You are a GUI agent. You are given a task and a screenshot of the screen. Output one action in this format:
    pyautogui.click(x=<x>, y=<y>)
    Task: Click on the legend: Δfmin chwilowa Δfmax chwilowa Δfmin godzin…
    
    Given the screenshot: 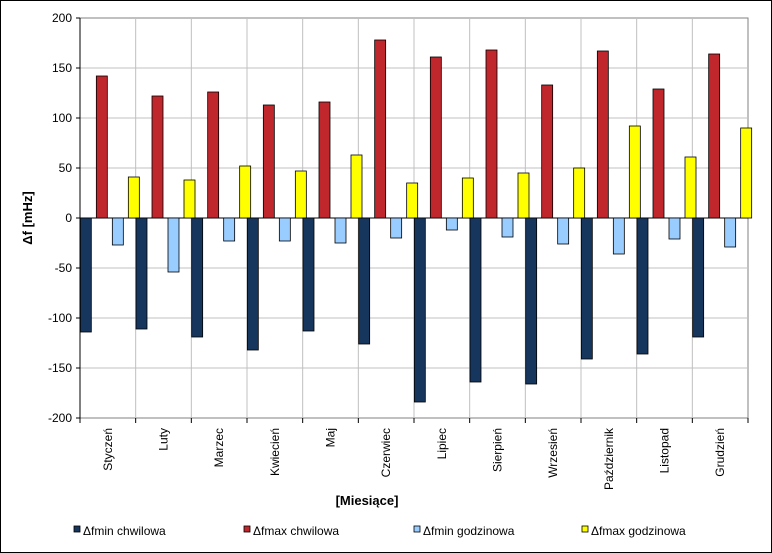 What is the action you would take?
    pyautogui.click(x=379, y=531)
    